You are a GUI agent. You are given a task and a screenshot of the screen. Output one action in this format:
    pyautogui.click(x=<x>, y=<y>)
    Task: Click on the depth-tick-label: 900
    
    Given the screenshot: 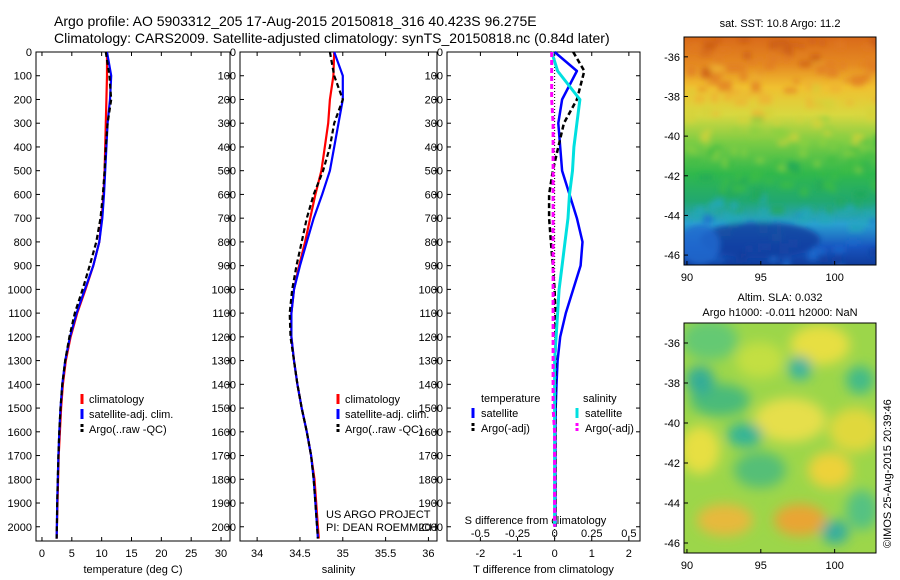 What is the action you would take?
    pyautogui.click(x=23, y=267)
    